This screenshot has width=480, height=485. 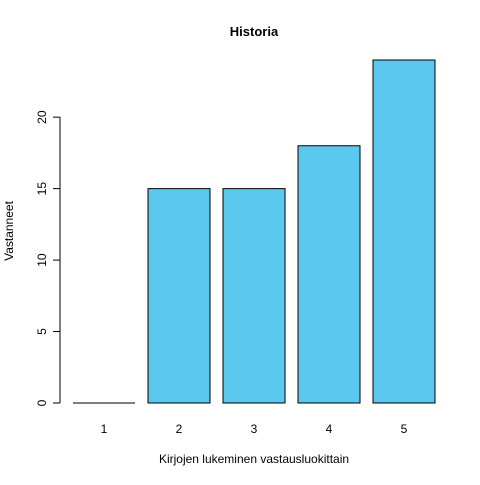 I want to click on x-tick-label: 3, so click(x=254, y=429).